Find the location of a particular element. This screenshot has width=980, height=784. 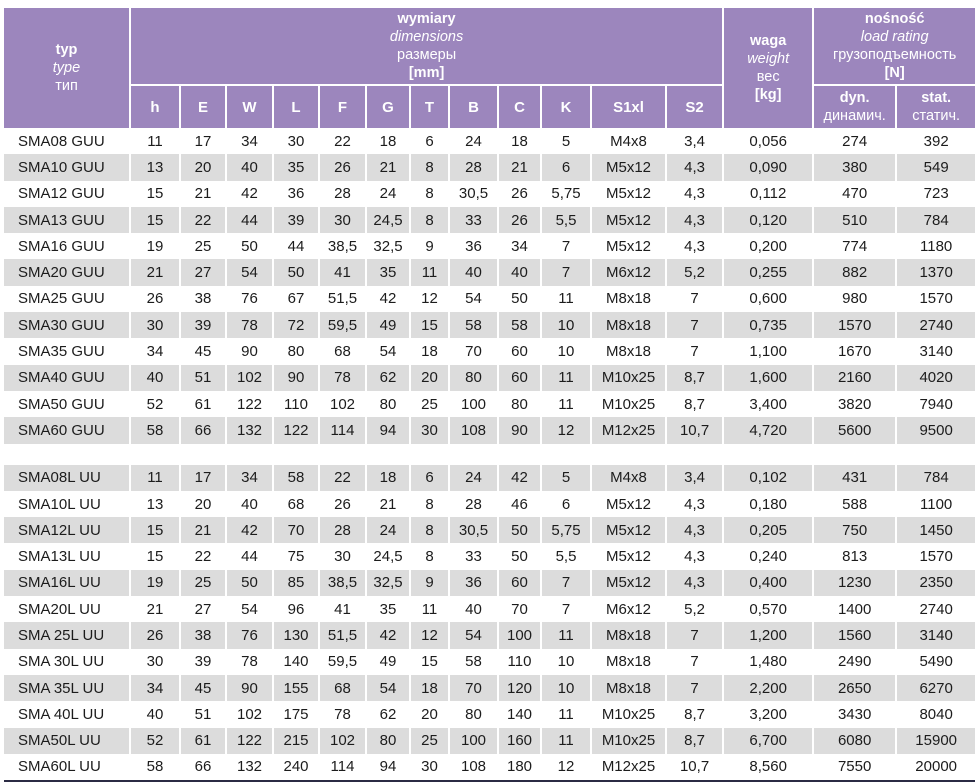

table-cell: 0,056 is located at coordinates (769, 141).